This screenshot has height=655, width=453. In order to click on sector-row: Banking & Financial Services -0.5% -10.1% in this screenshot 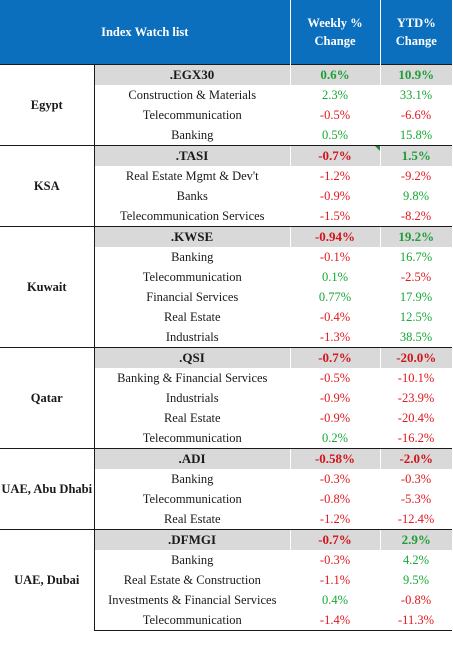, I will do `click(226, 378)`.